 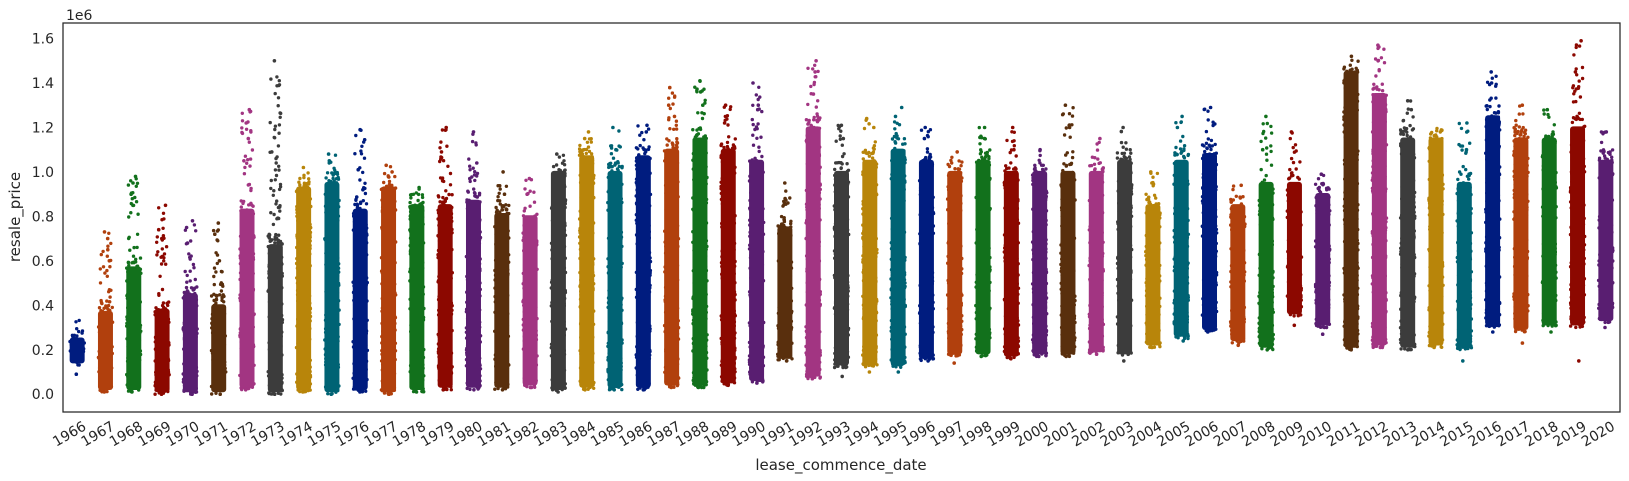 What do you see at coordinates (275, 228) in the screenshot?
I see `strip-1973` at bounding box center [275, 228].